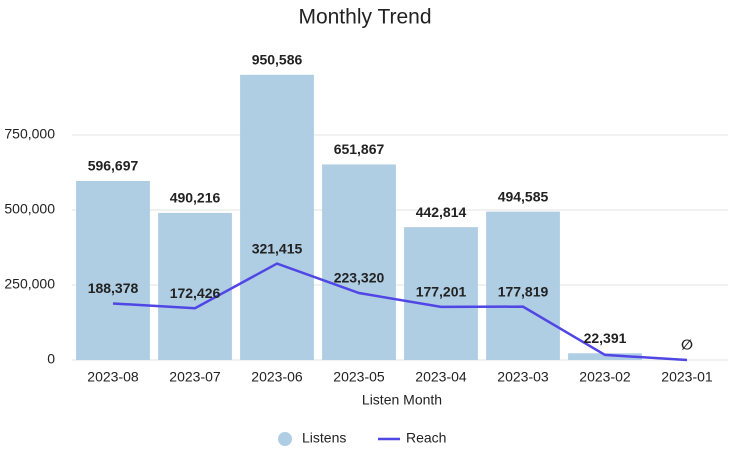 Image resolution: width=738 pixels, height=466 pixels. I want to click on line-value-label: 188,378, so click(113, 288).